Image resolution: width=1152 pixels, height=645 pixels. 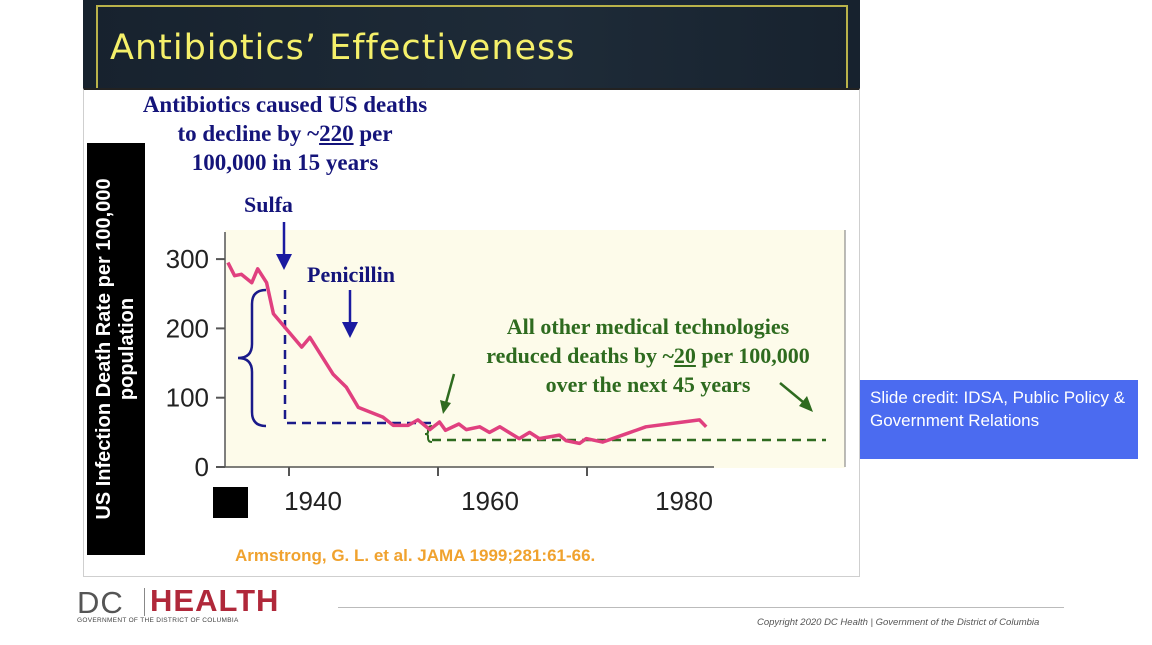 I want to click on x-tick-label: 1960, so click(x=490, y=501).